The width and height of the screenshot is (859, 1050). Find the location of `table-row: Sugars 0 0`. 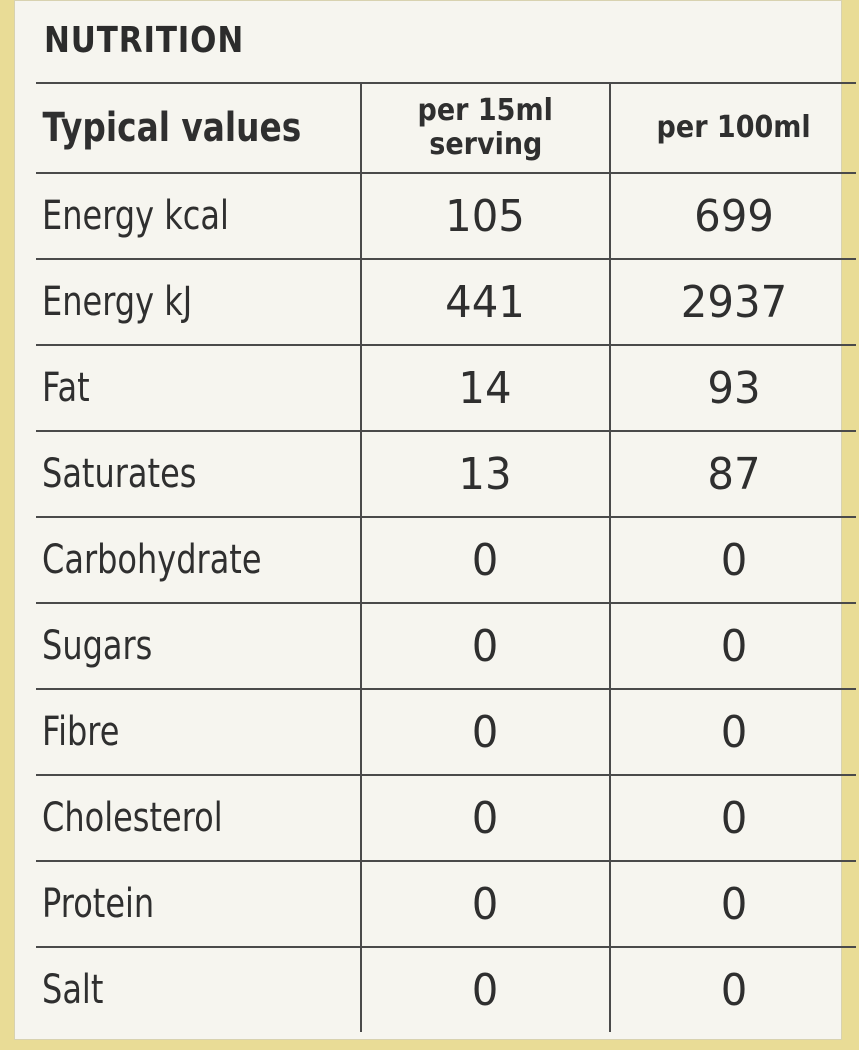

table-row: Sugars 0 0 is located at coordinates (446, 646).